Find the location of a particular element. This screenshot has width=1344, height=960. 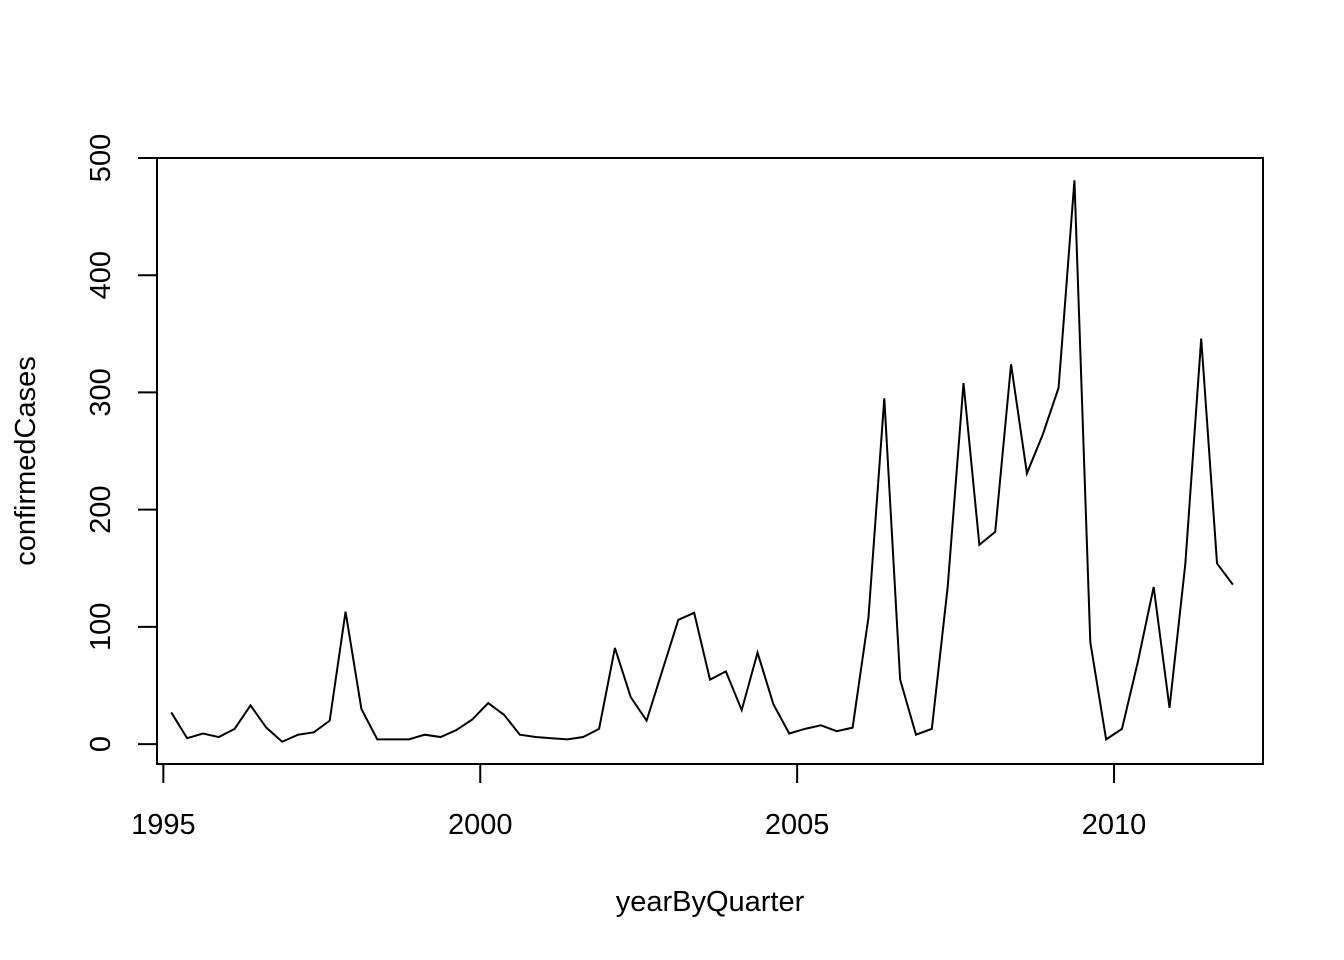

y-tick-label: 400 is located at coordinates (101, 275).